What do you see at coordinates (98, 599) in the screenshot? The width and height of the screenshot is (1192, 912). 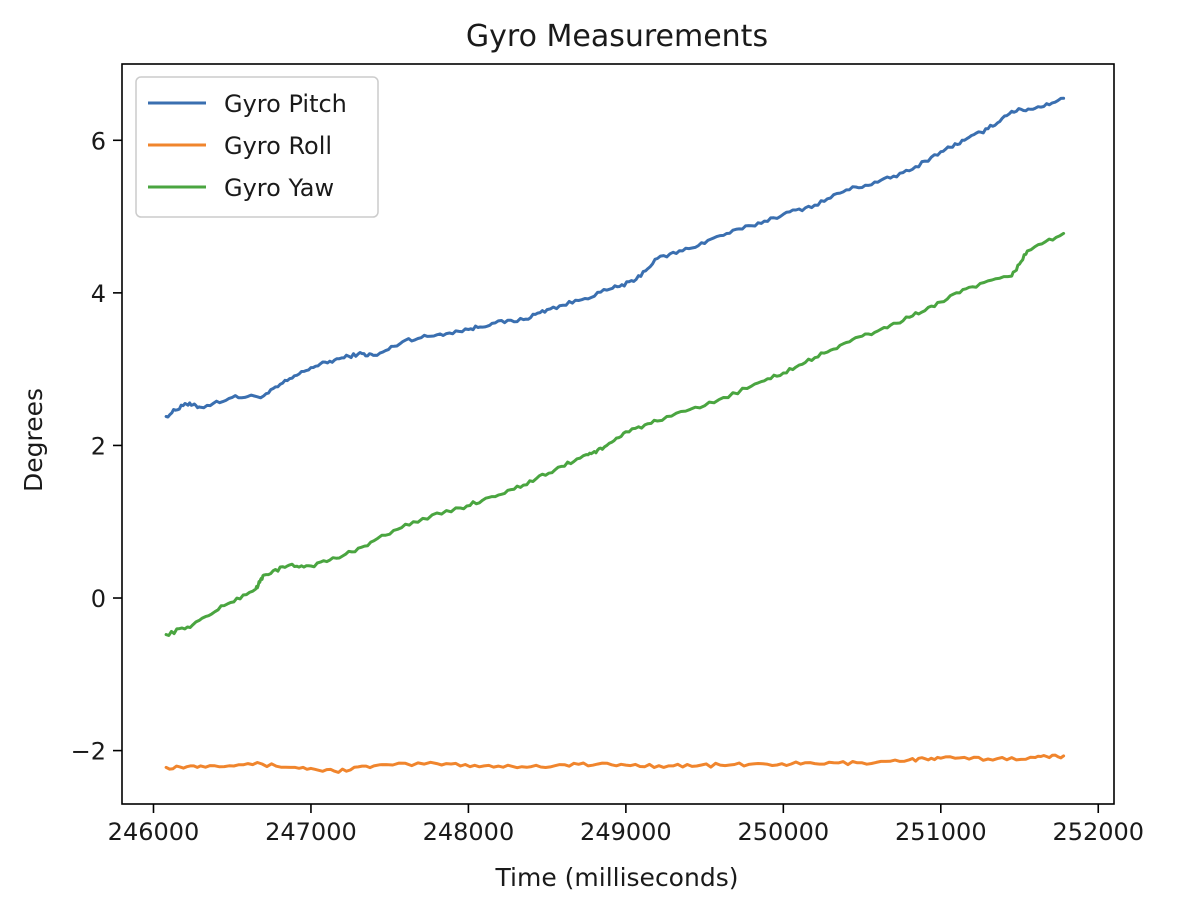 I see `y-tick-label: 0` at bounding box center [98, 599].